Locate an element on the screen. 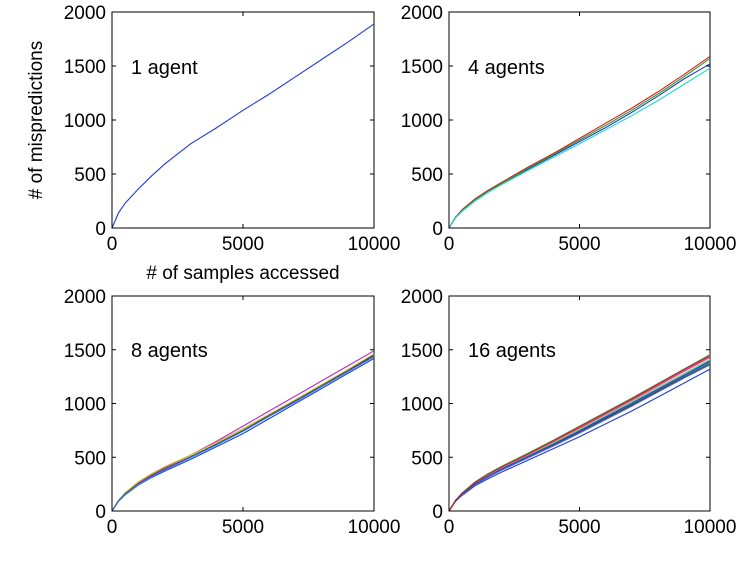  panel-annotation: 4 agents is located at coordinates (506, 68).